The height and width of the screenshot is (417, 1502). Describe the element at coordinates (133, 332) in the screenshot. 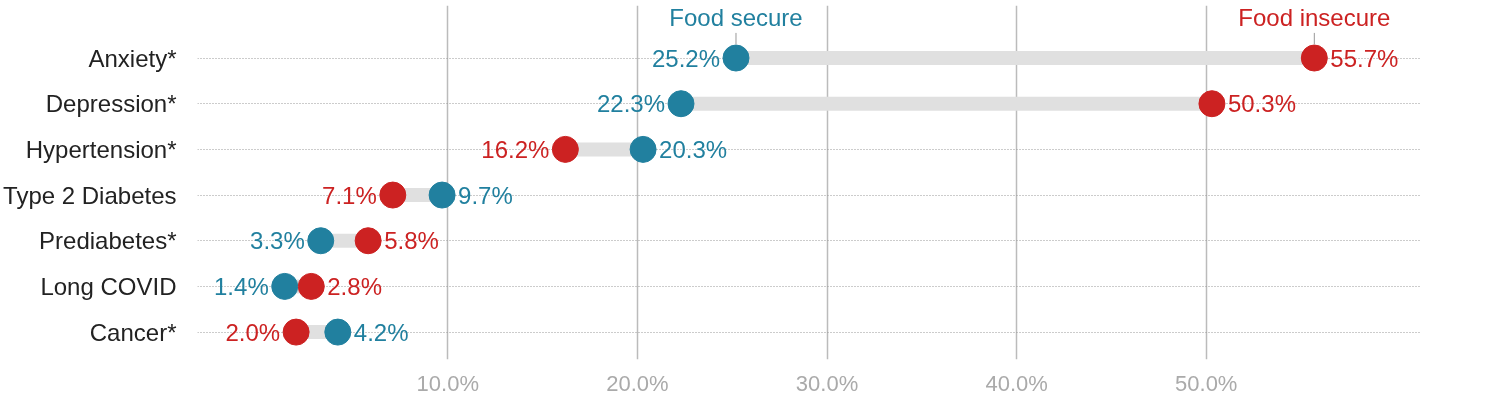

I see `y-tick-label: Cancer*` at that location.